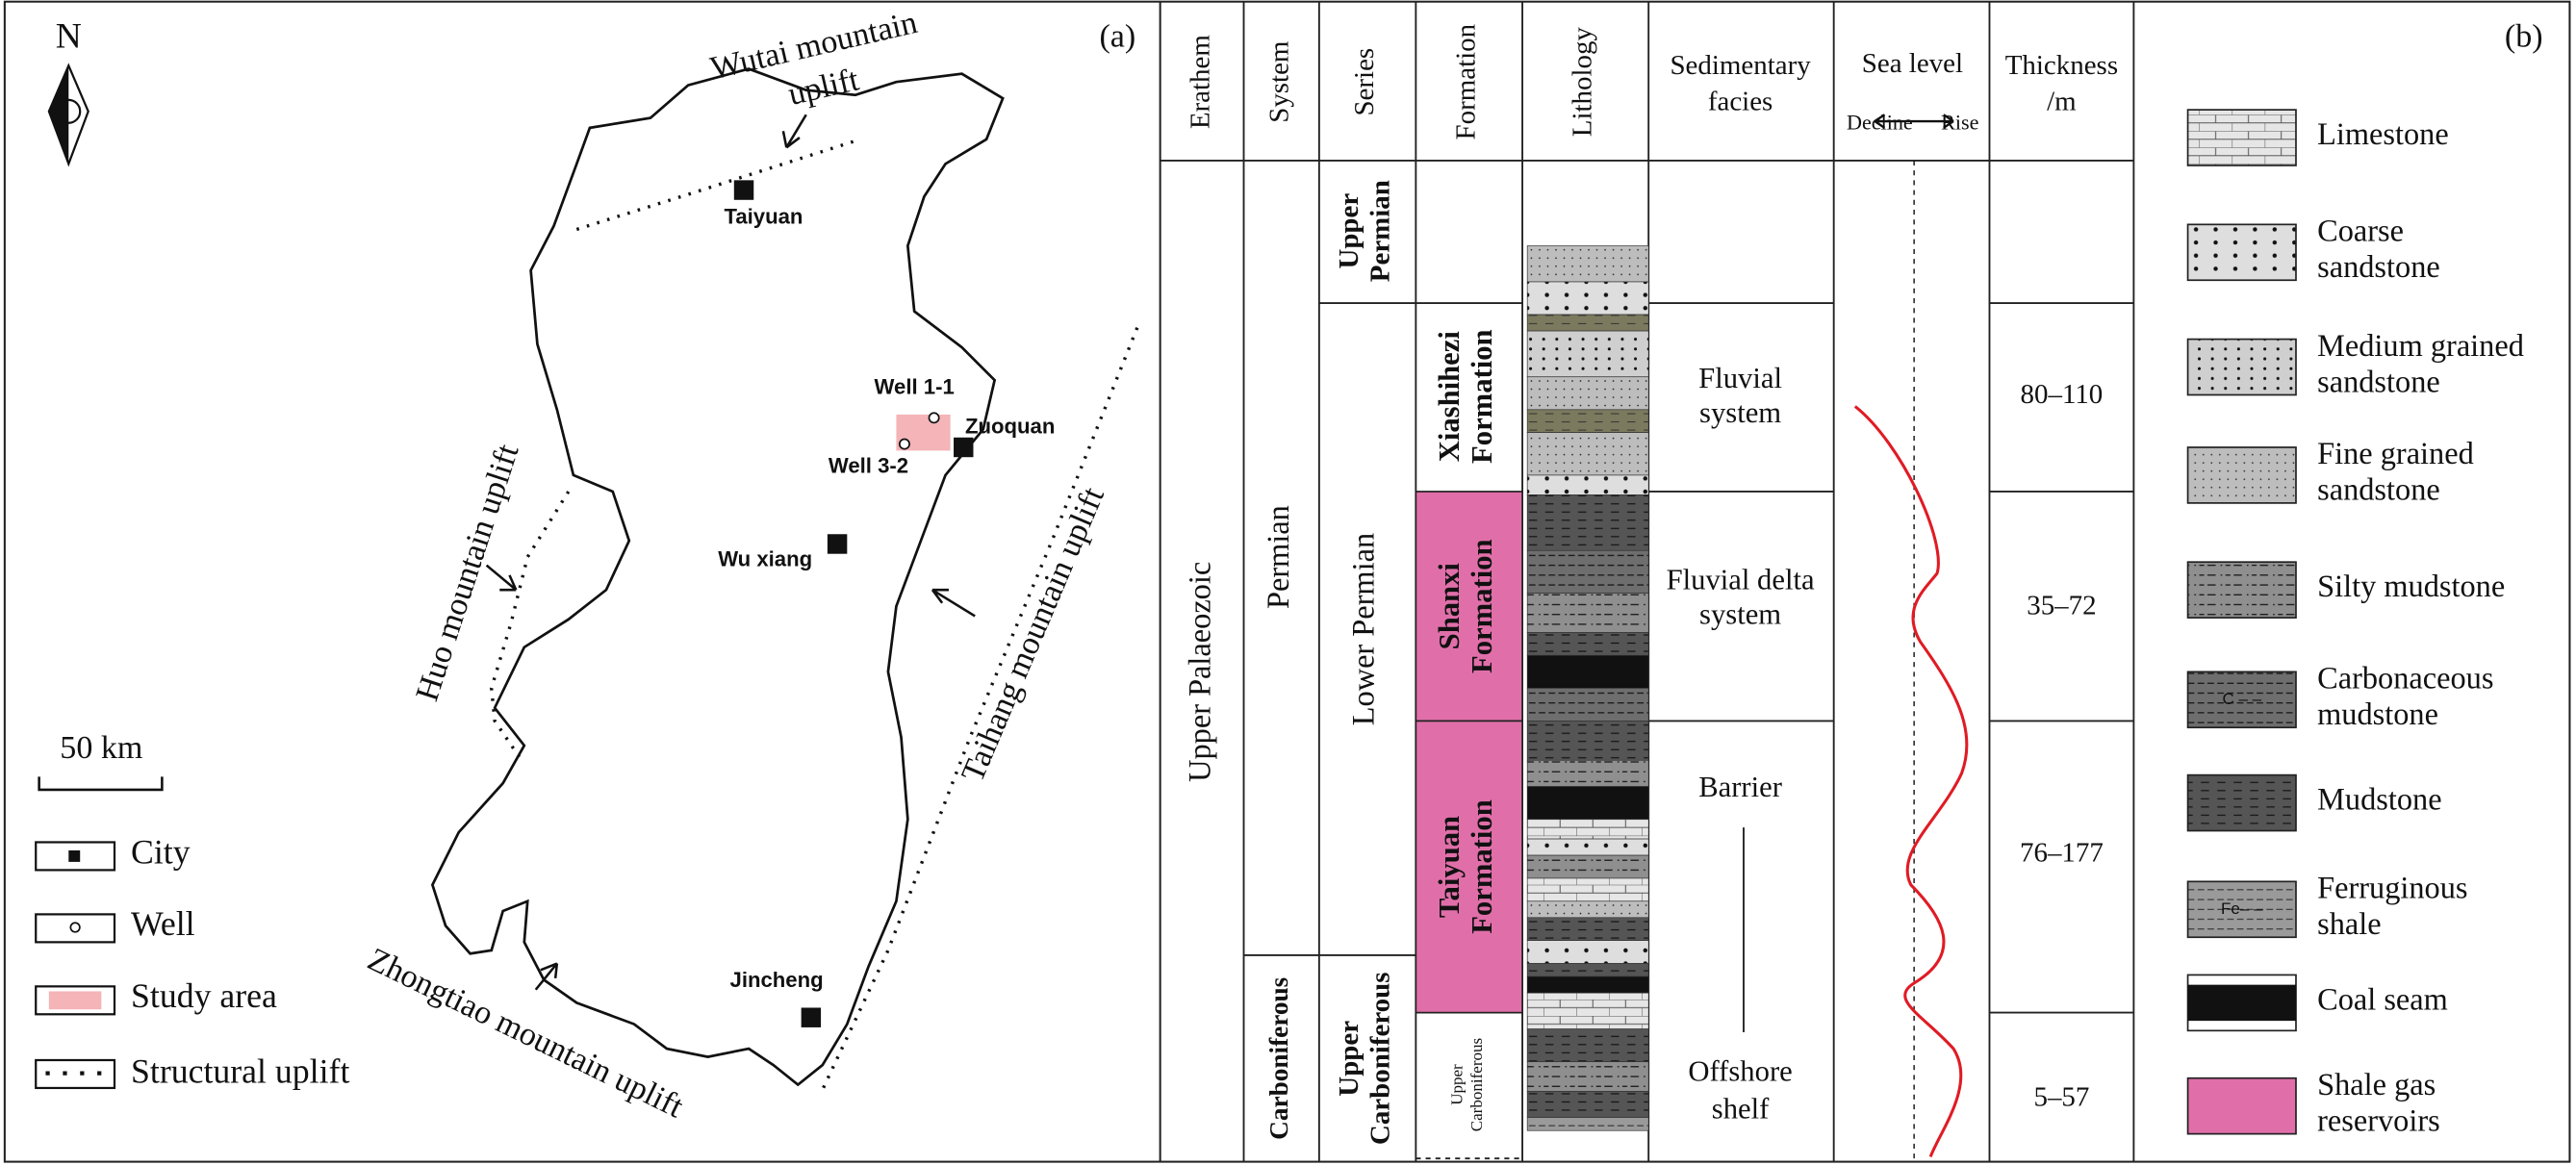 This screenshot has height=1165, width=2576. I want to click on legend-label: Medium grained sandstone, so click(2420, 363).